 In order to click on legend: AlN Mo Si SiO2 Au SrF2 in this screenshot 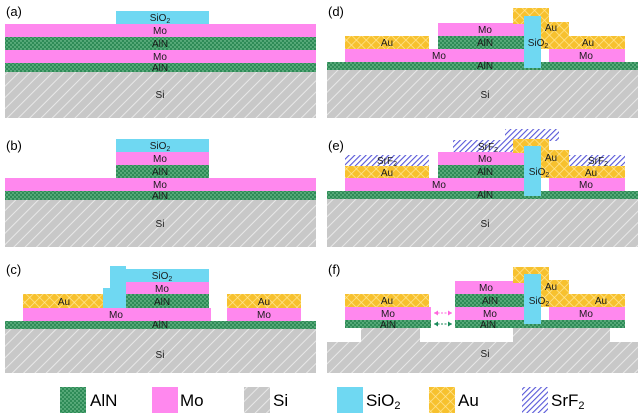, I will do `click(322, 400)`.